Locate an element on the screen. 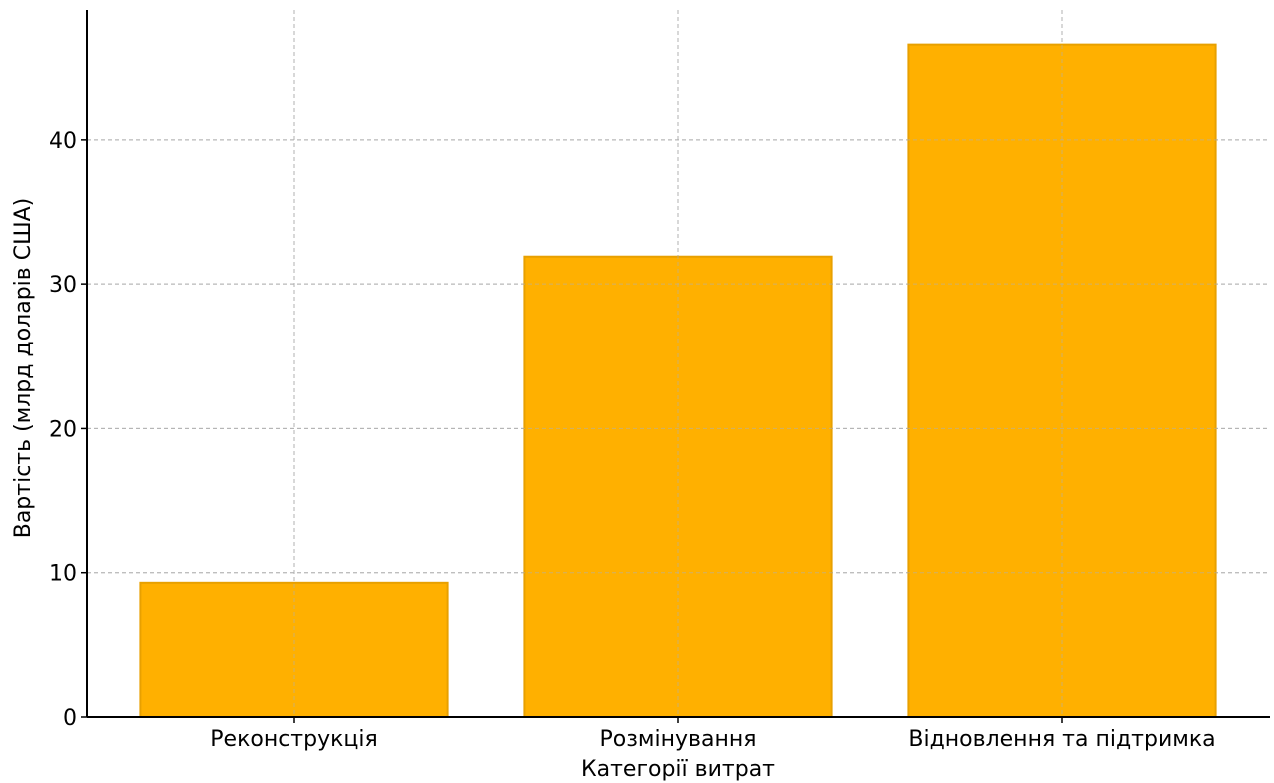 This screenshot has width=1274, height=783. x-tick-label: Відновлення та підтримка is located at coordinates (1061, 739).